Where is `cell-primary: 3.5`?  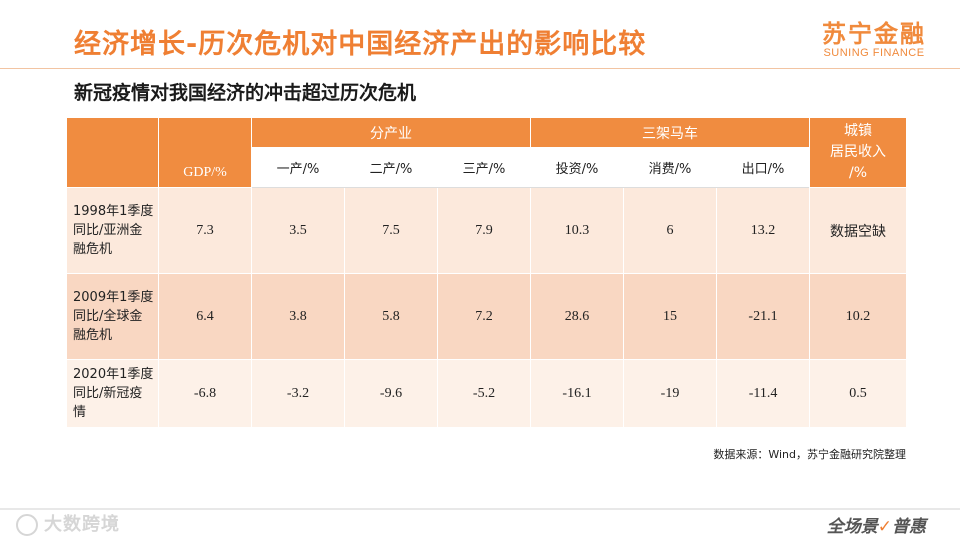 cell-primary: 3.5 is located at coordinates (298, 230).